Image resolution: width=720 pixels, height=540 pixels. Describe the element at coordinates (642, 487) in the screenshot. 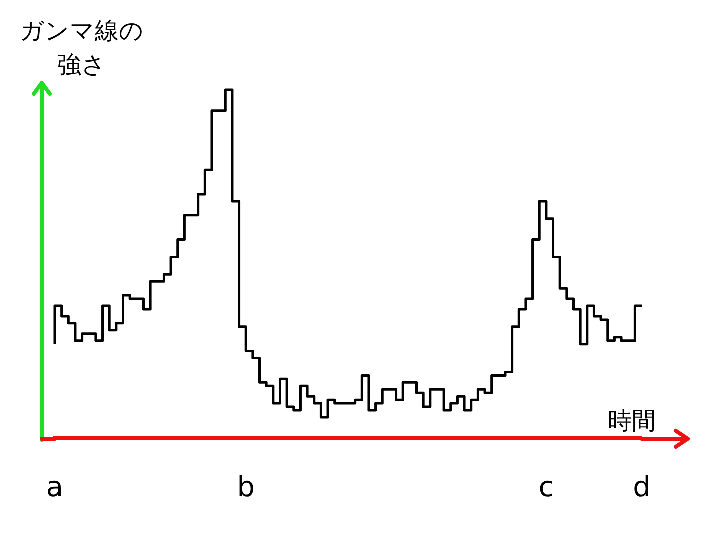

I see `x-tick-label: d` at that location.